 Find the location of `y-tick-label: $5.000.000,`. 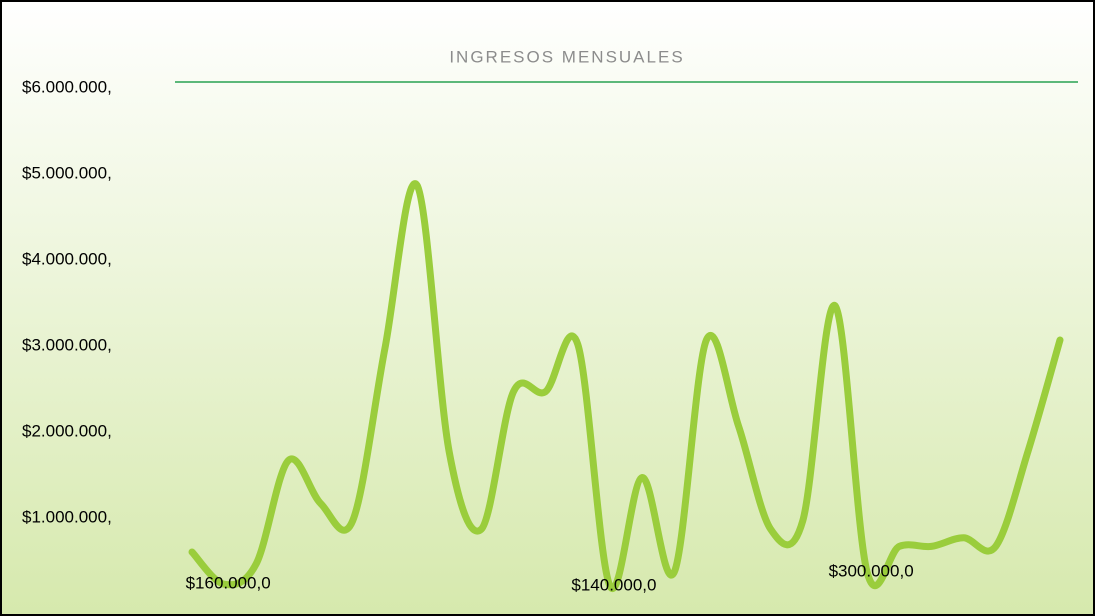

y-tick-label: $5.000.000, is located at coordinates (67, 172).